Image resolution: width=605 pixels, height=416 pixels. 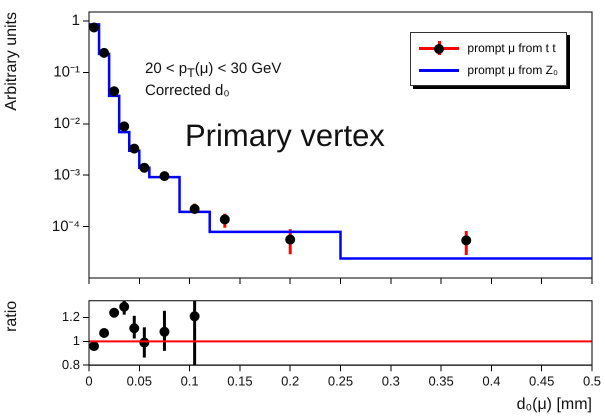 I want to click on x-tick-label: 0.45, so click(x=541, y=381).